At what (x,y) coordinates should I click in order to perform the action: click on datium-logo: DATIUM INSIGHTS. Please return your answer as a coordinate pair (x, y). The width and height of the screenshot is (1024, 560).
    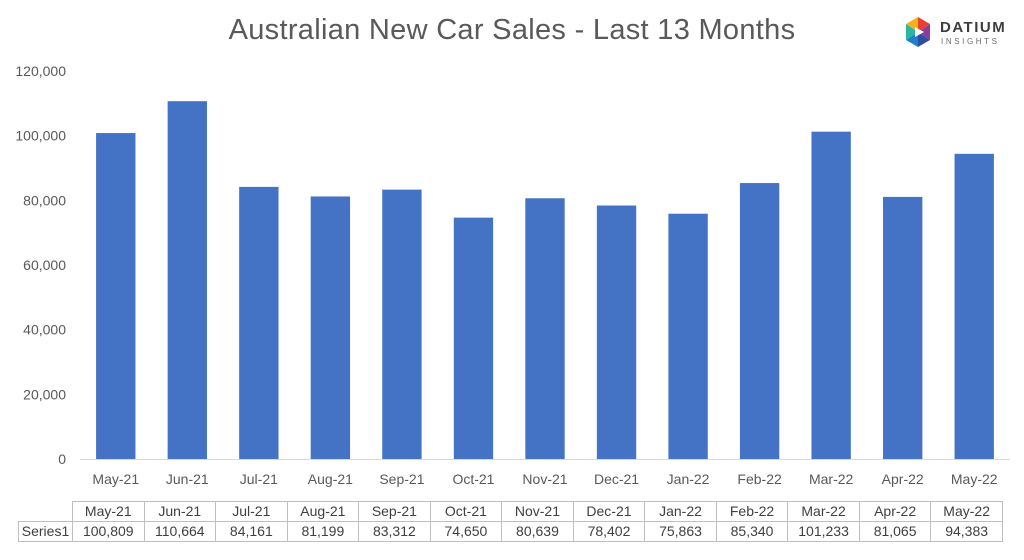
    Looking at the image, I should click on (960, 34).